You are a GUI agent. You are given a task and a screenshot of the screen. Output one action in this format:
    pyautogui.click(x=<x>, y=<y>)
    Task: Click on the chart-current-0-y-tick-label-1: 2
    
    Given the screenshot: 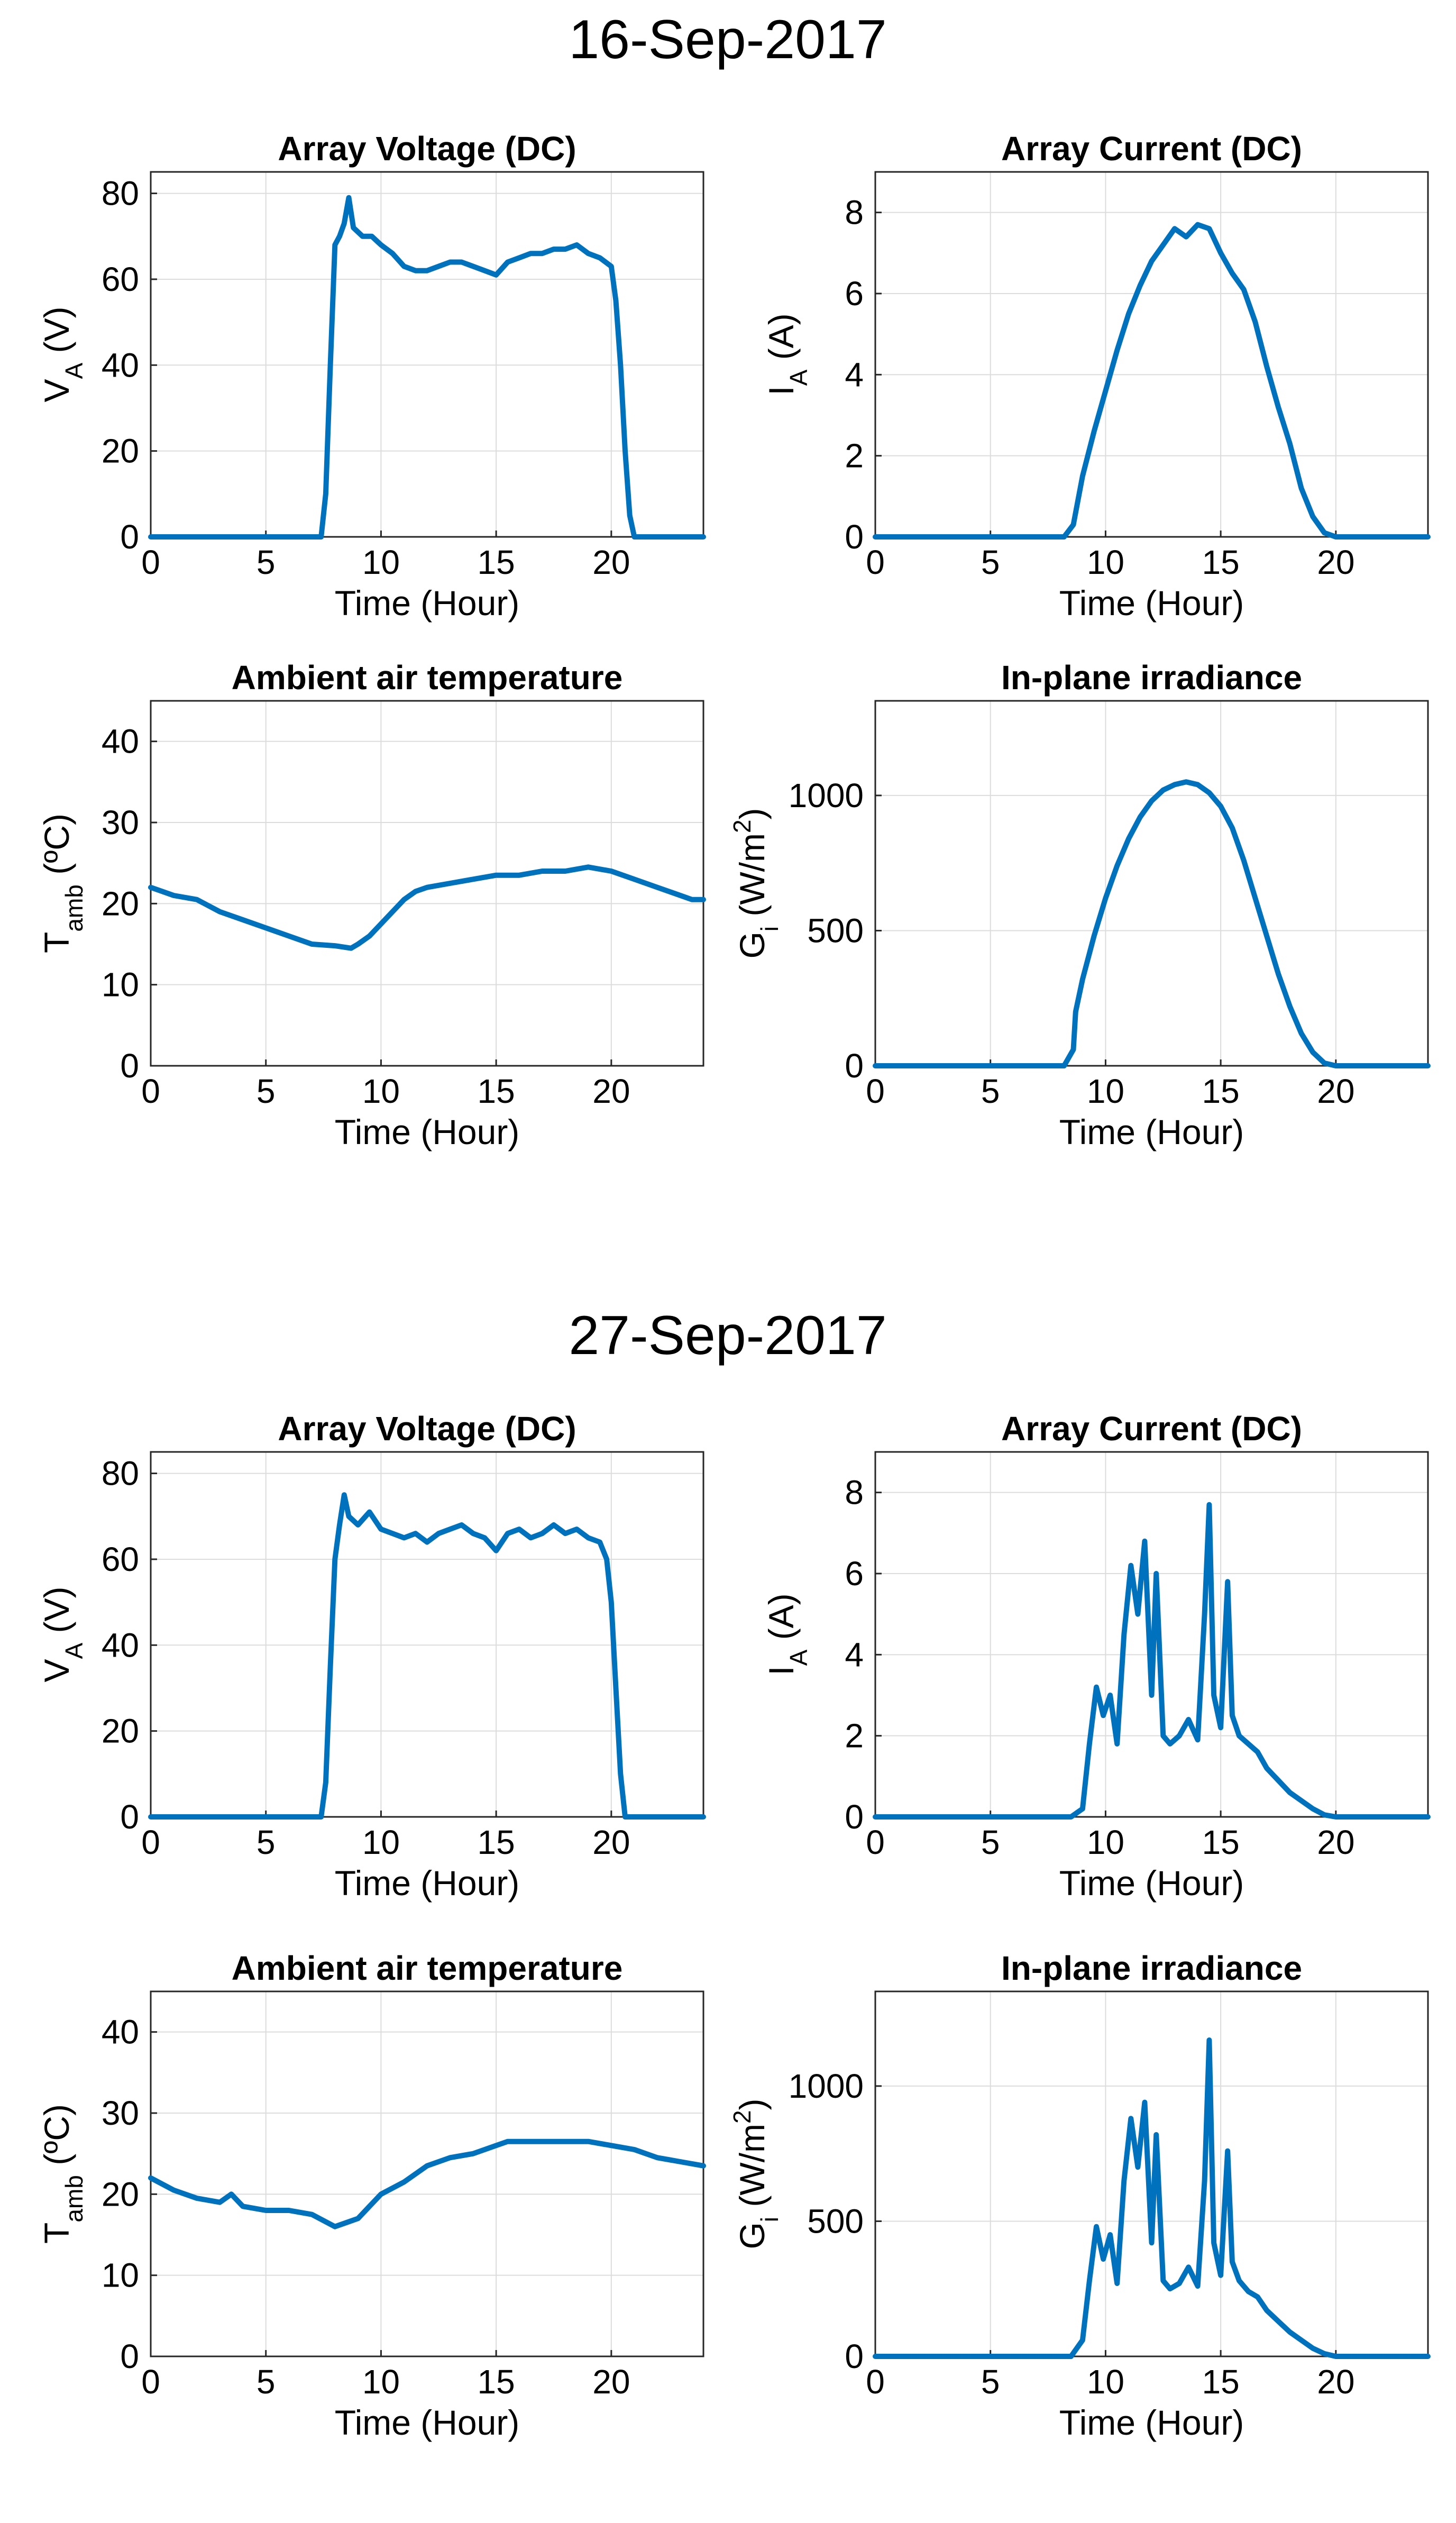 What is the action you would take?
    pyautogui.click(x=855, y=456)
    